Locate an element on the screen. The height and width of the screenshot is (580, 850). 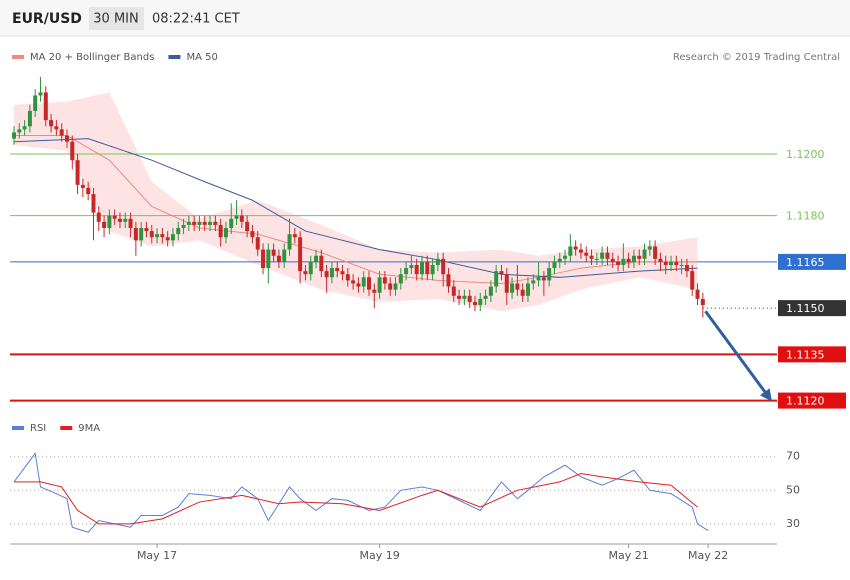
clock: 08:22:41 CET is located at coordinates (196, 19).